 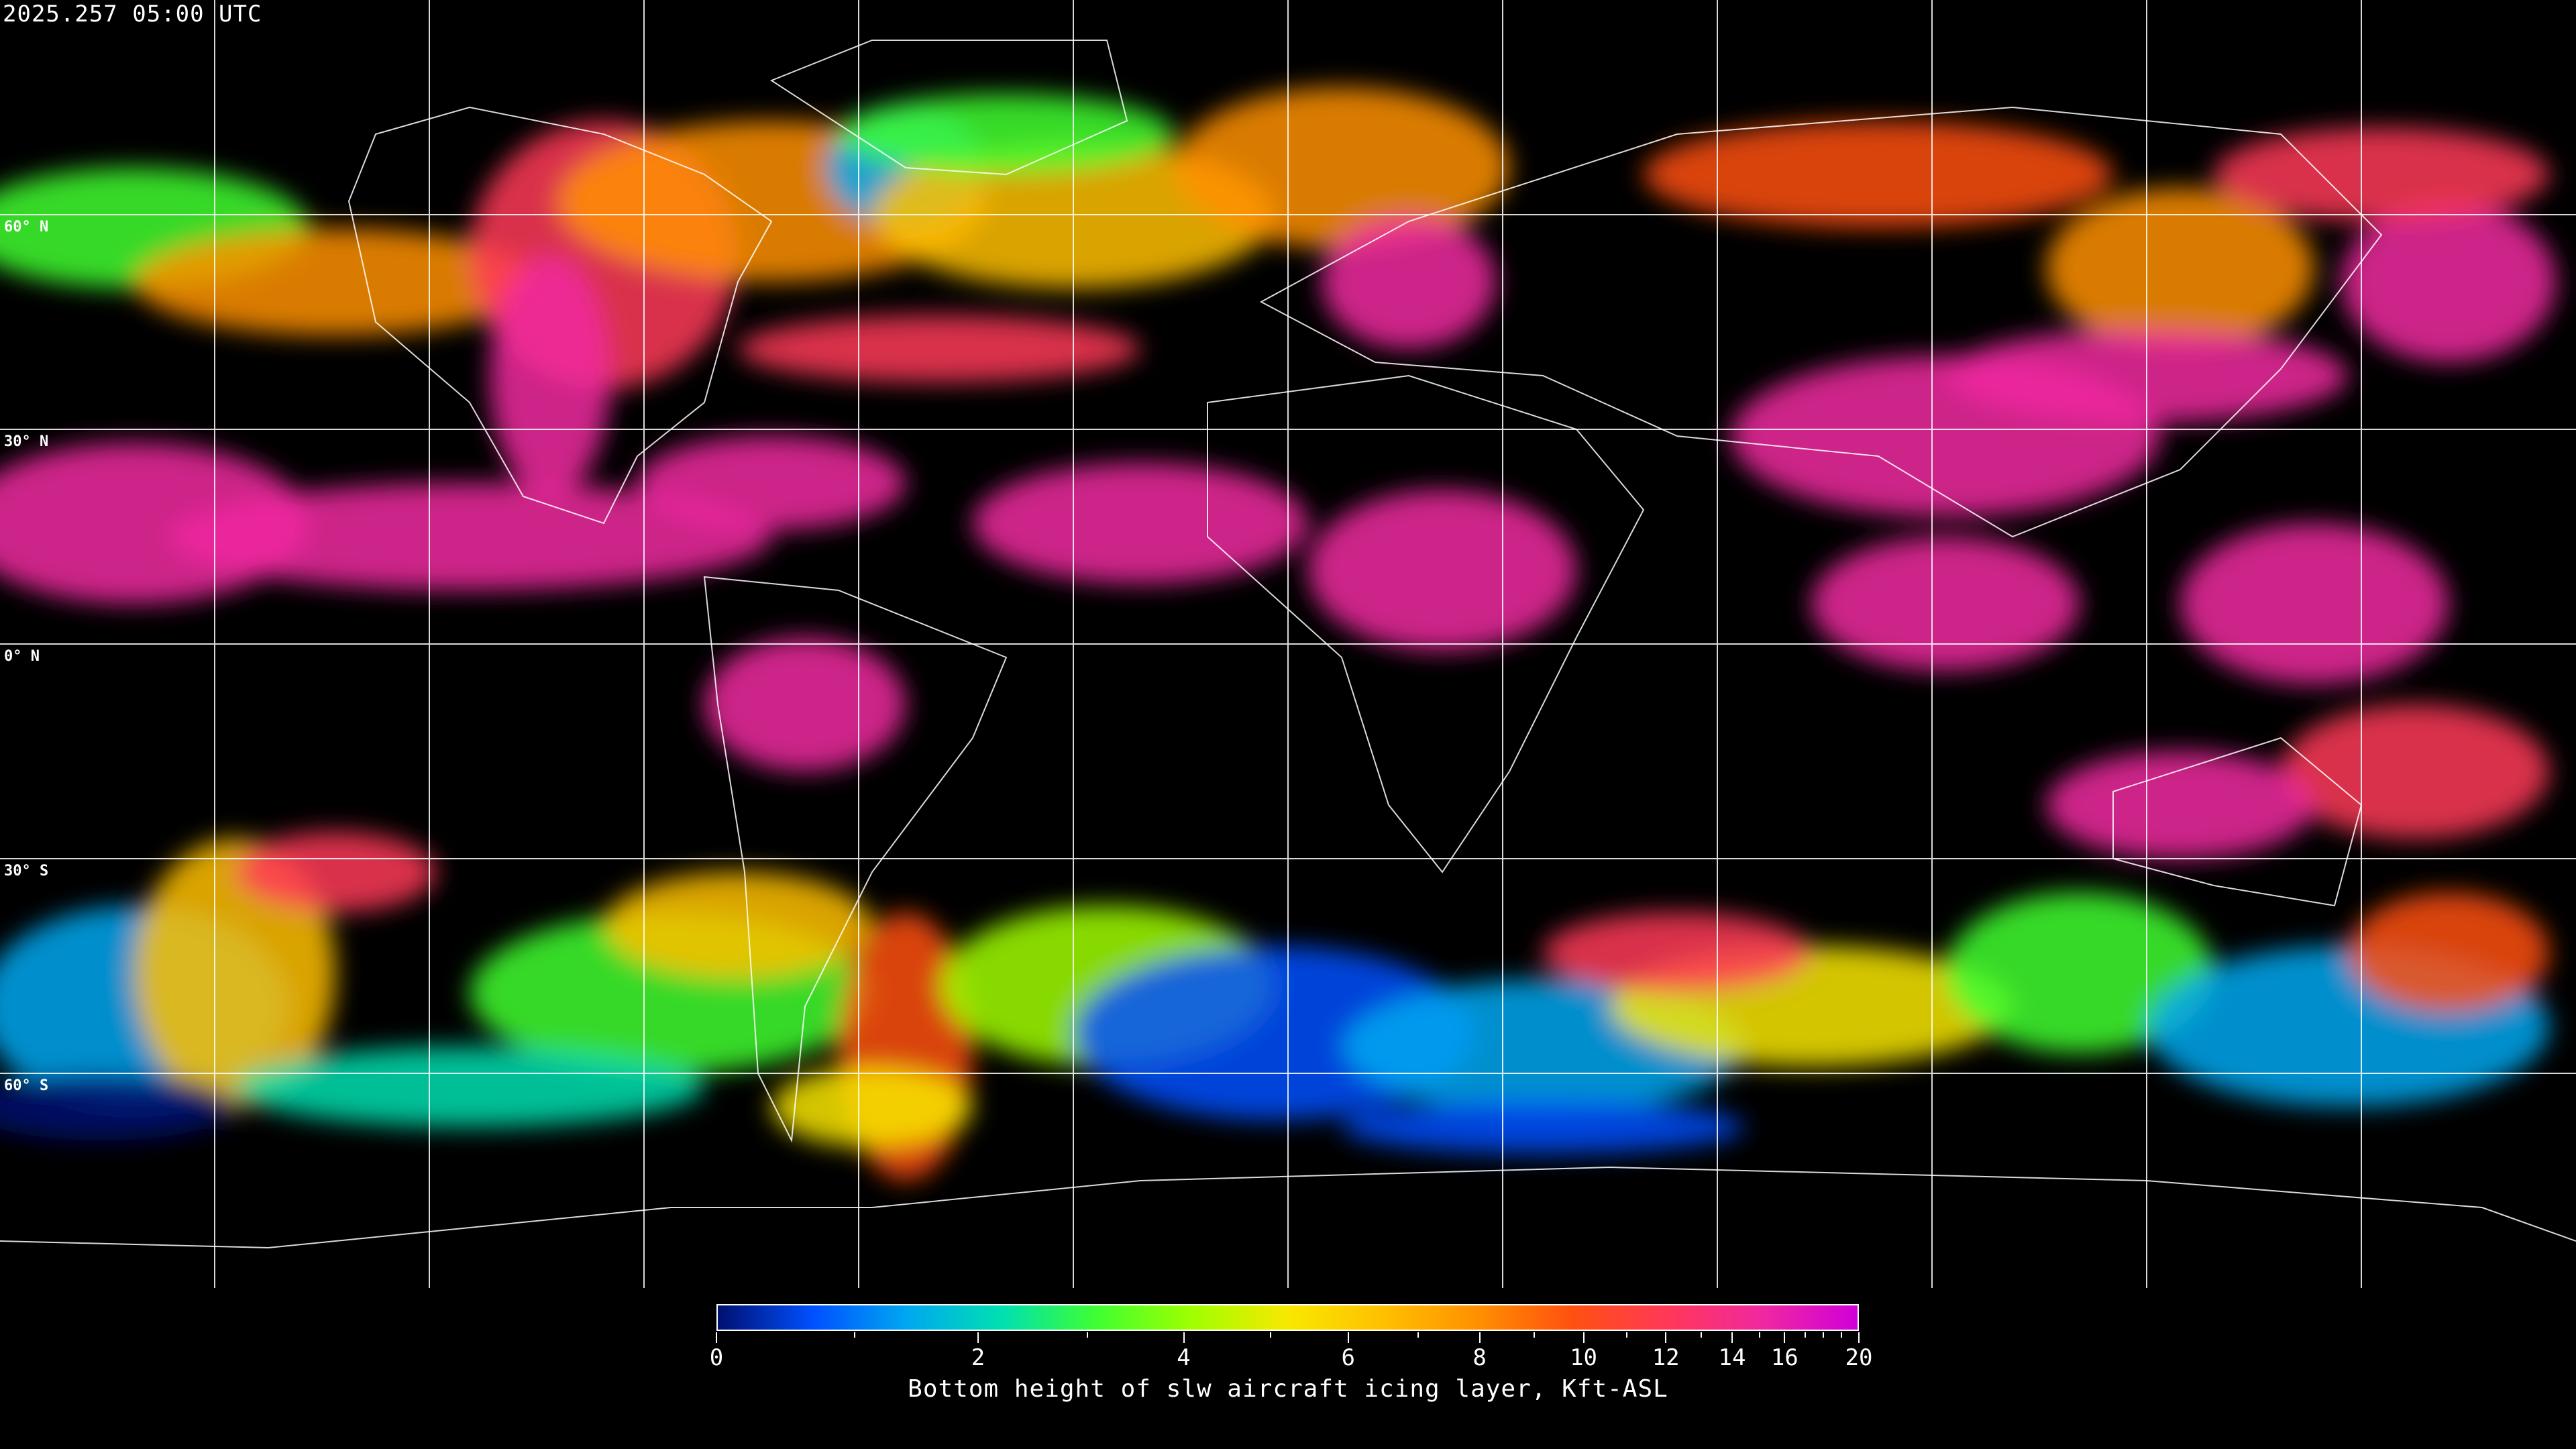 I want to click on colorbar, so click(x=1287, y=1317).